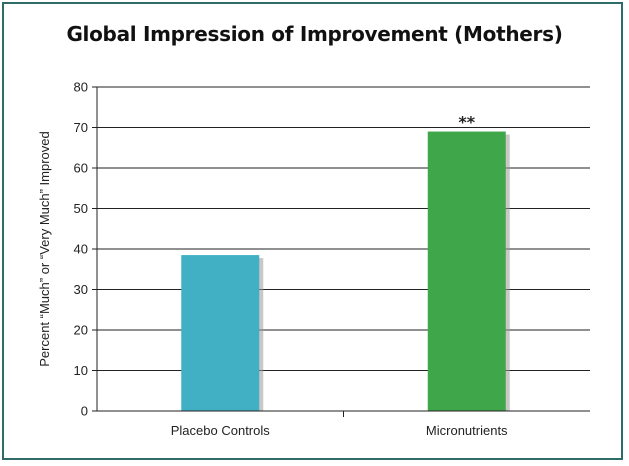 The width and height of the screenshot is (629, 466). Describe the element at coordinates (44, 249) in the screenshot. I see `y-axis-label: Percent “Much” or “Very Much” Improved` at that location.